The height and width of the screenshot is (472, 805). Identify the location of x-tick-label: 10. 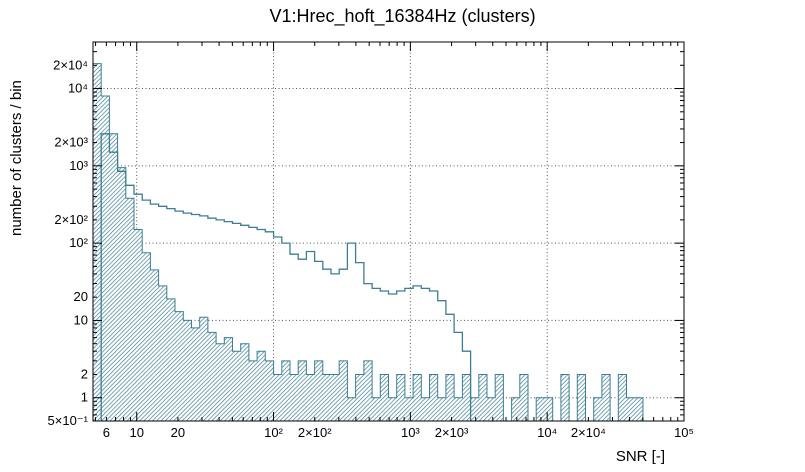
(137, 432).